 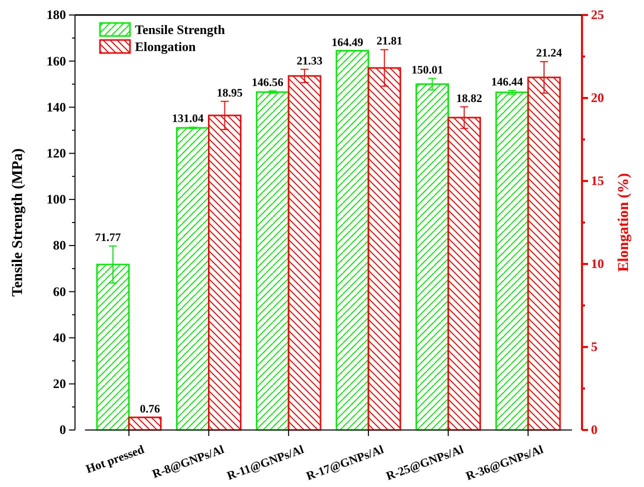 I want to click on data-label: 21.81, so click(x=389, y=42).